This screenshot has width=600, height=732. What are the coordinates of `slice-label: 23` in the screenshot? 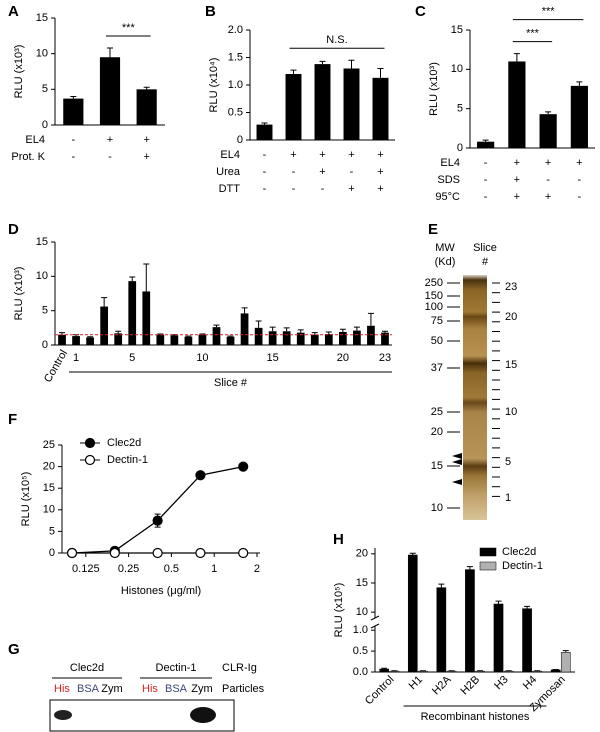 It's located at (511, 287).